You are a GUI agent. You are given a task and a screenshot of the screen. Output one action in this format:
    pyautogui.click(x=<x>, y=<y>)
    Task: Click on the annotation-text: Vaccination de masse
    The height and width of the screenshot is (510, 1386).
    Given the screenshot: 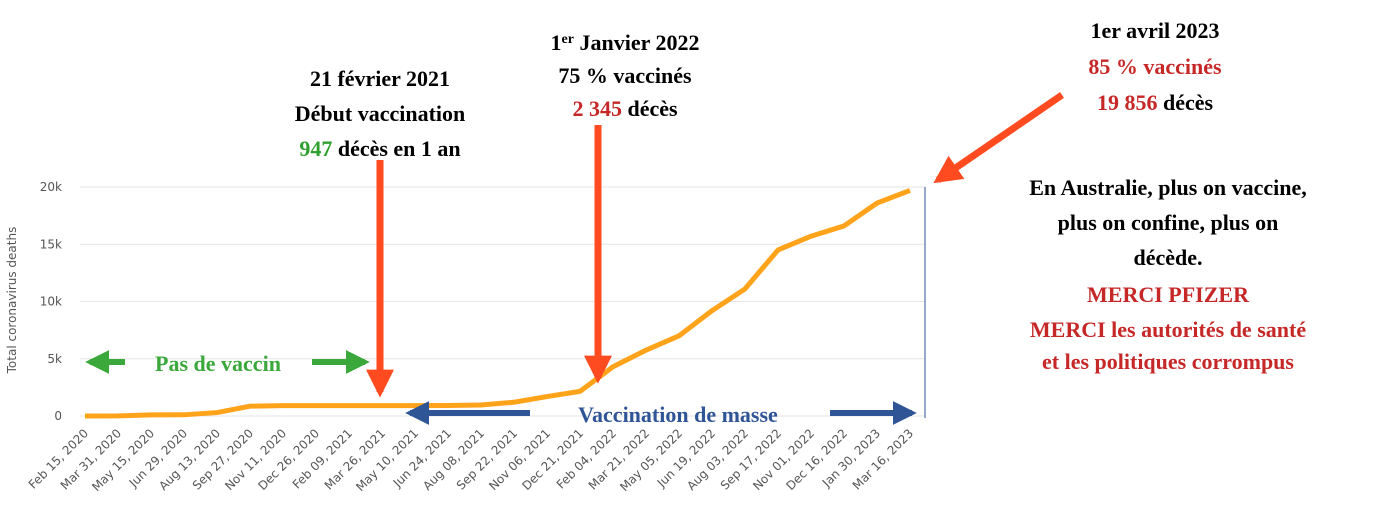 What is the action you would take?
    pyautogui.click(x=678, y=414)
    